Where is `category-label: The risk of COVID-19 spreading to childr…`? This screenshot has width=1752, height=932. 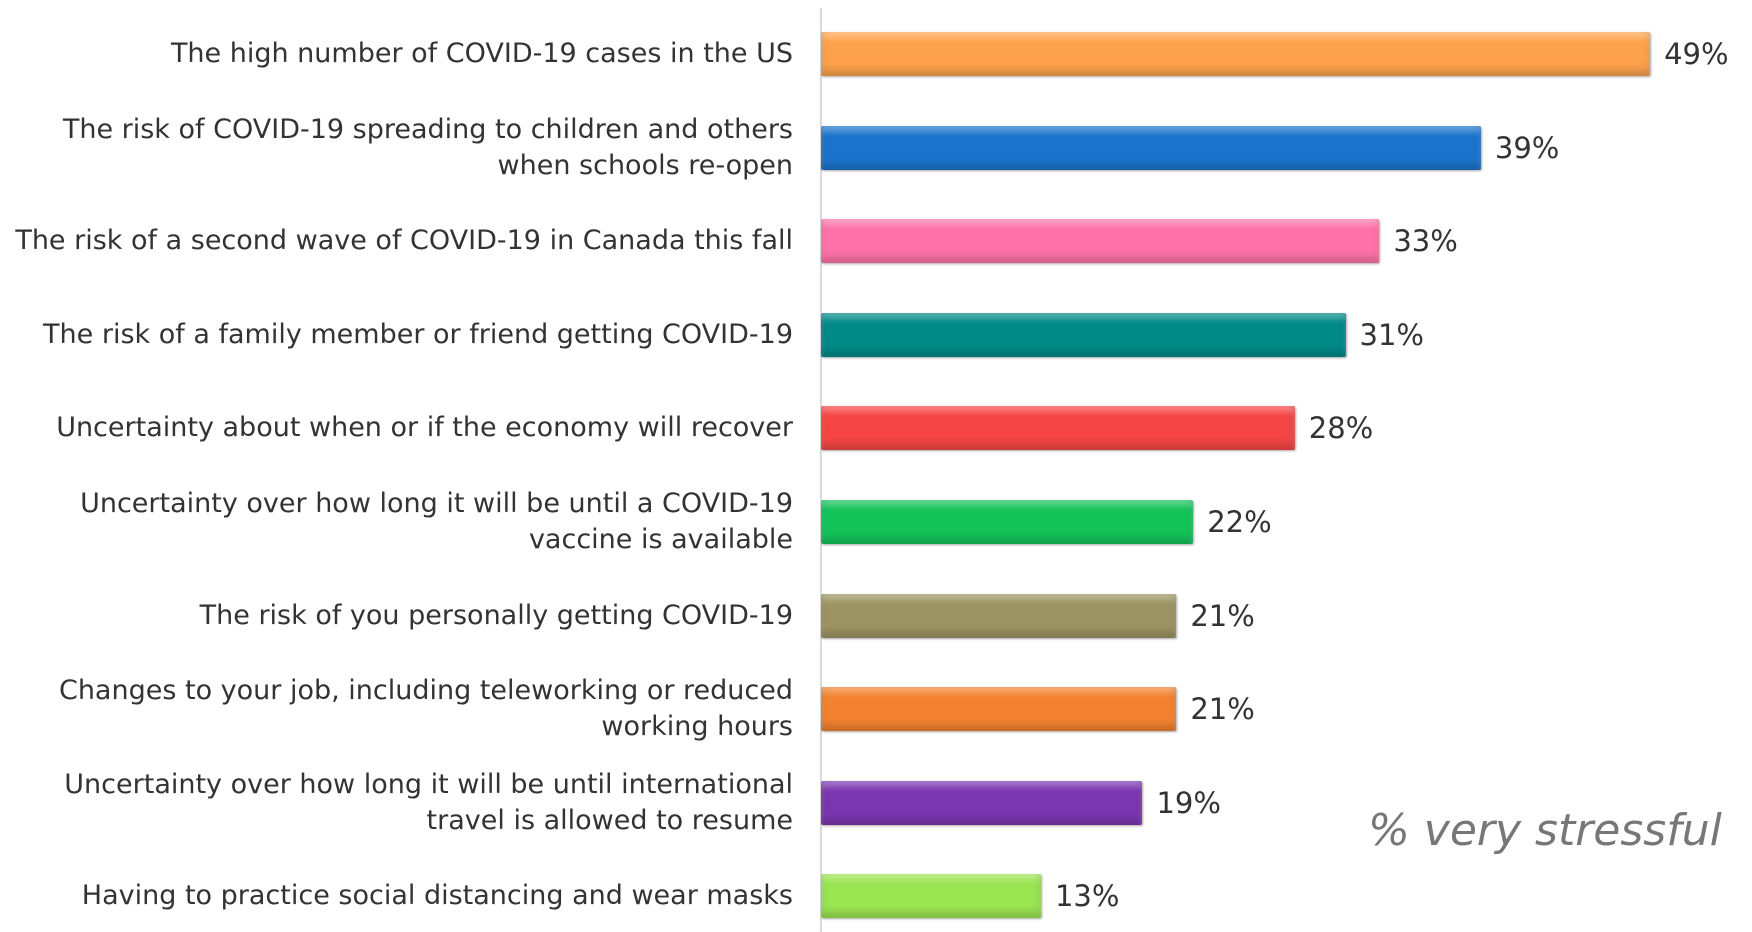 category-label: The risk of COVID-19 spreading to childr… is located at coordinates (427, 147).